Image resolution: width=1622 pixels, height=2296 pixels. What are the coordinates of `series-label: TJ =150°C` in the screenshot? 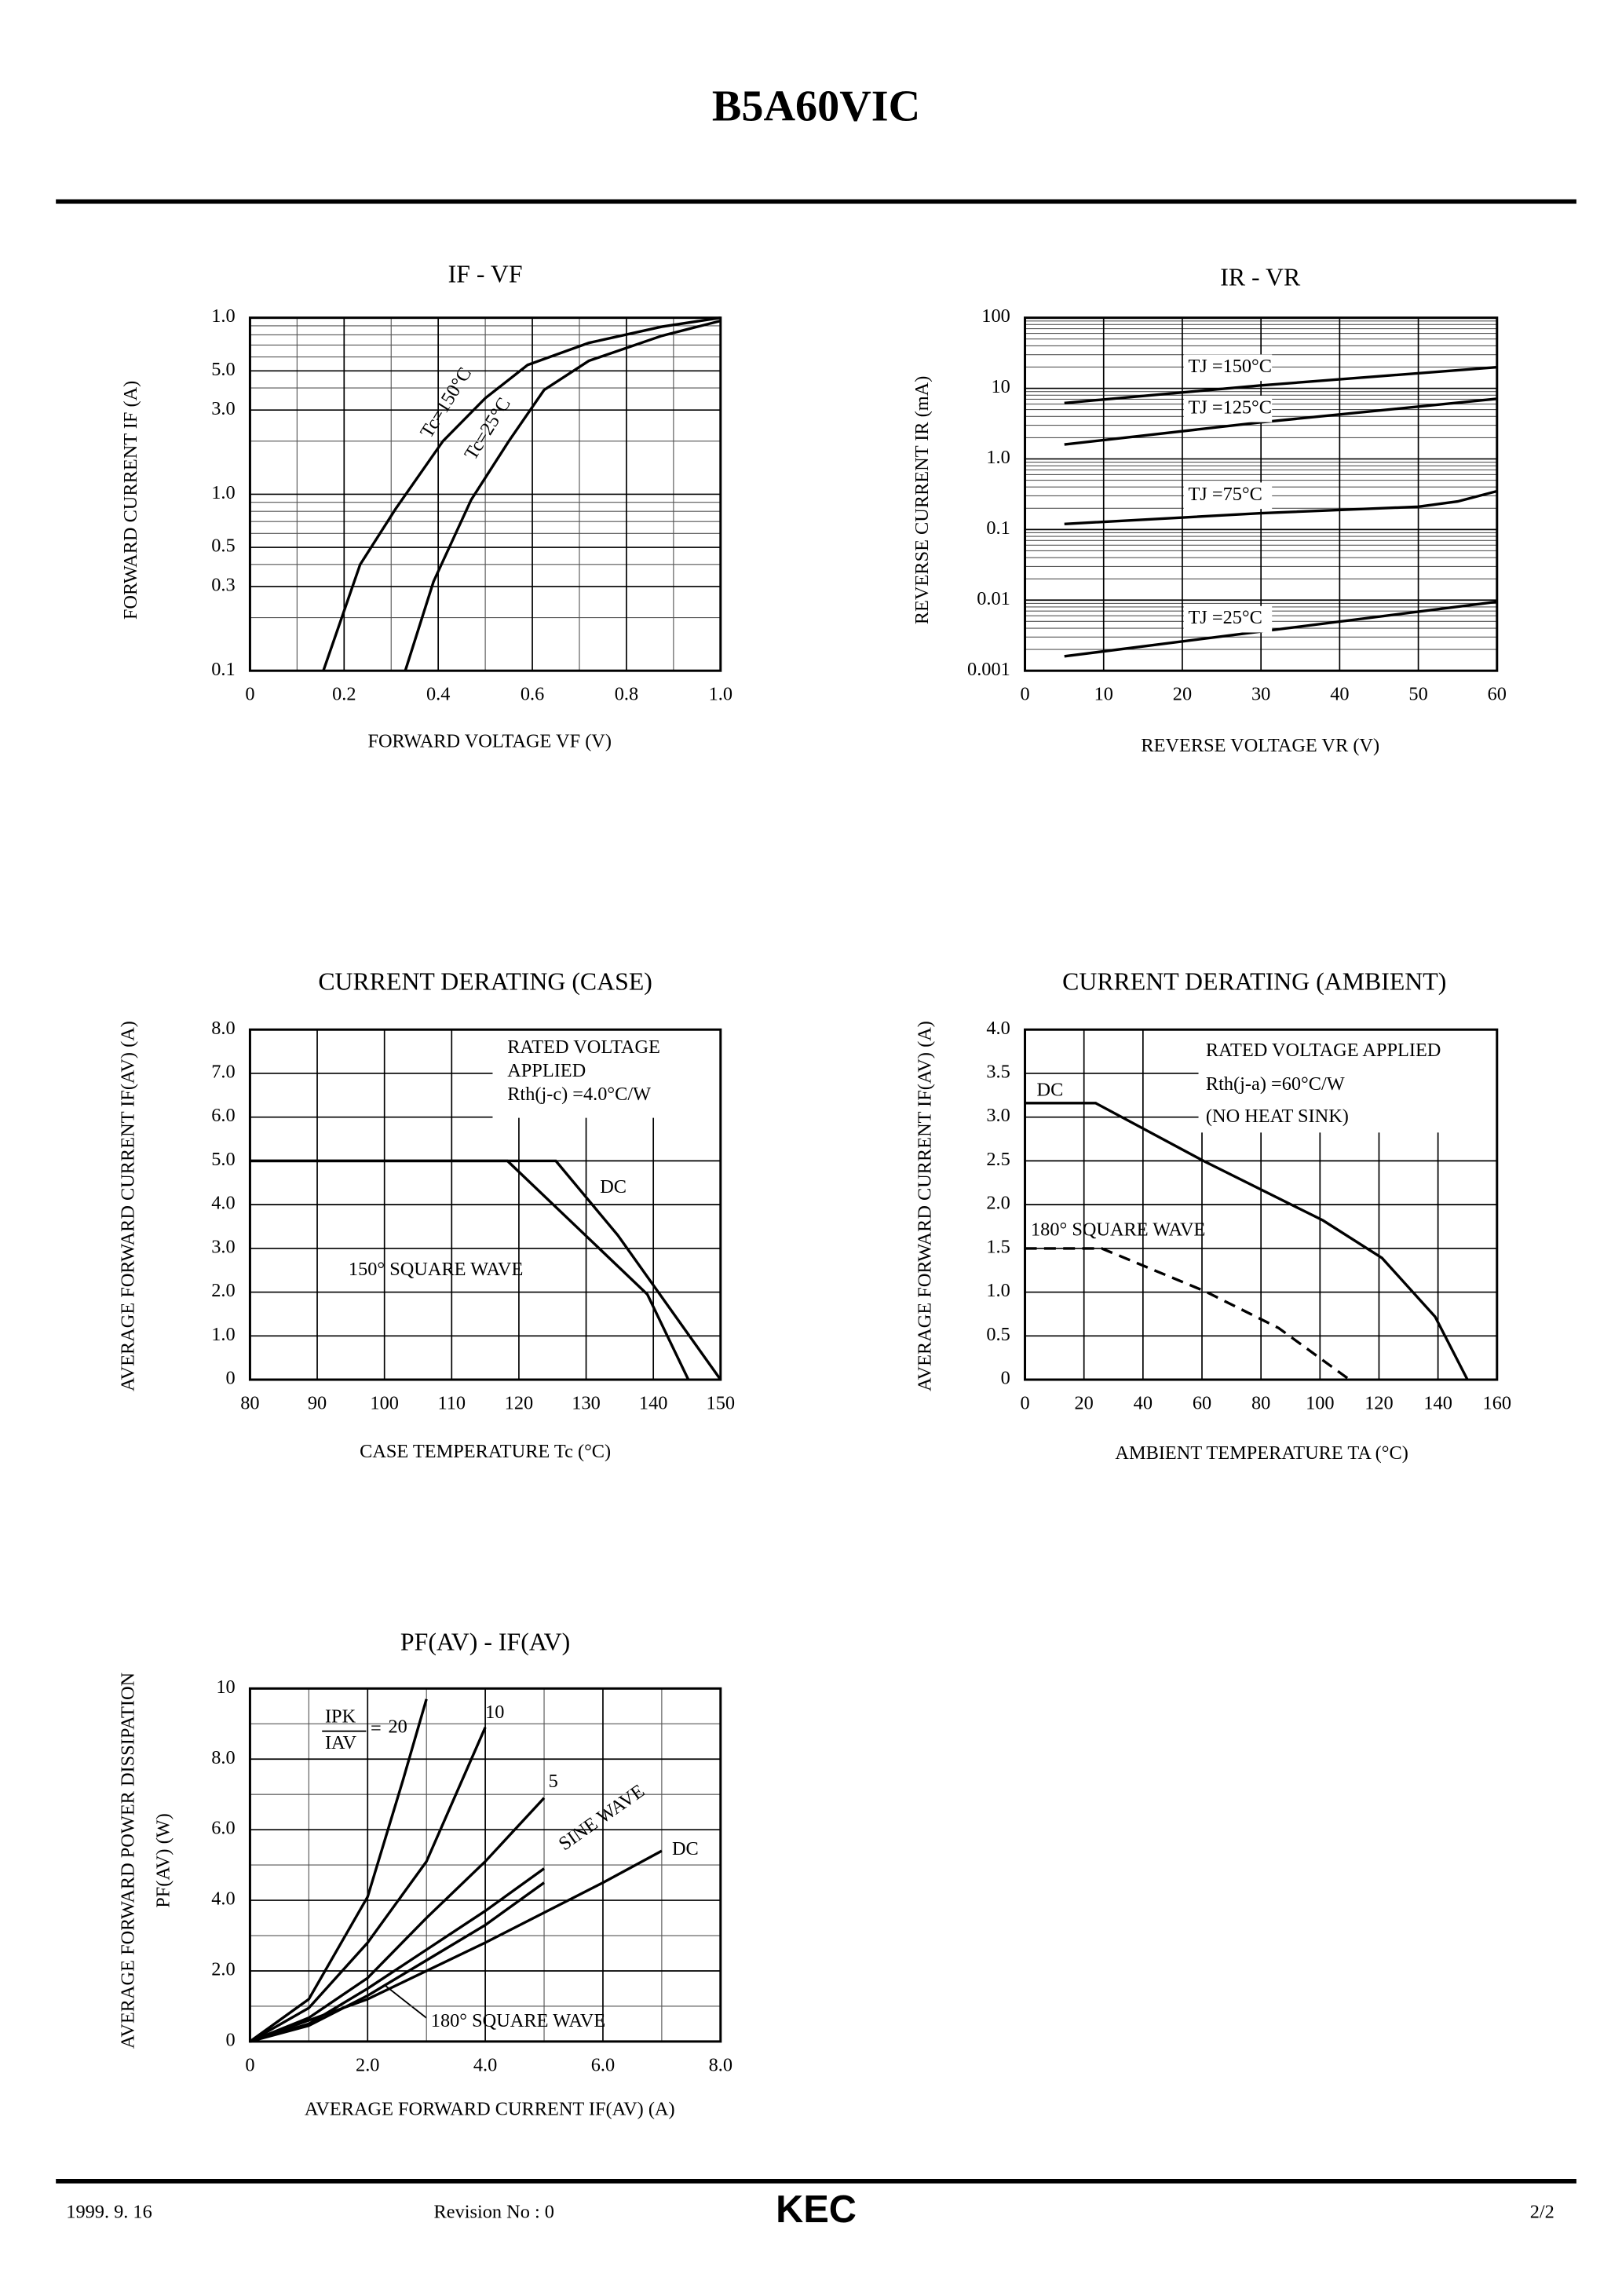 It's located at (1230, 367).